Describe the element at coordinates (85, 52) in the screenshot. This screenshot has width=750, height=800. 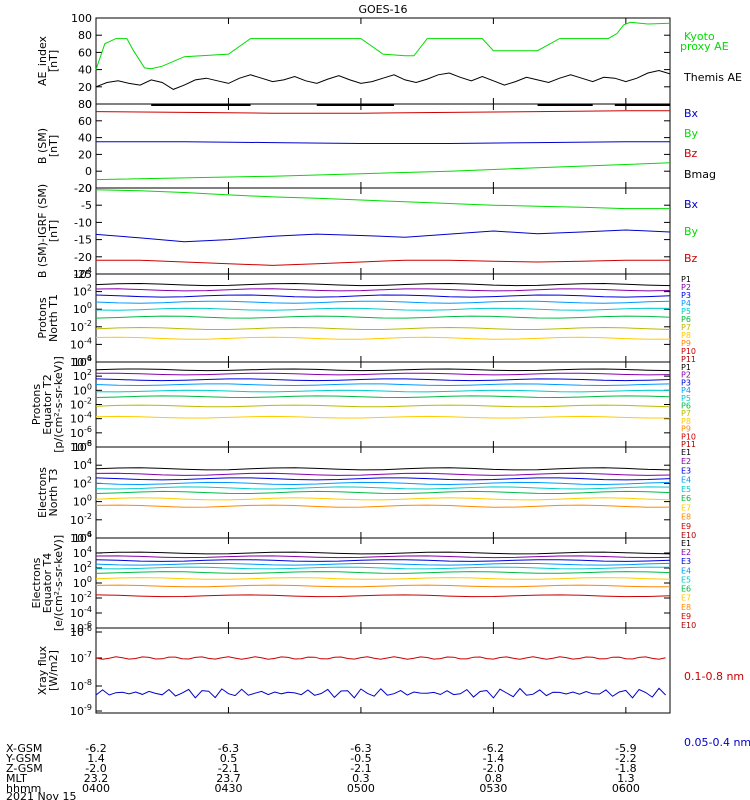
I see `ytick-label-ae-3: 60` at that location.